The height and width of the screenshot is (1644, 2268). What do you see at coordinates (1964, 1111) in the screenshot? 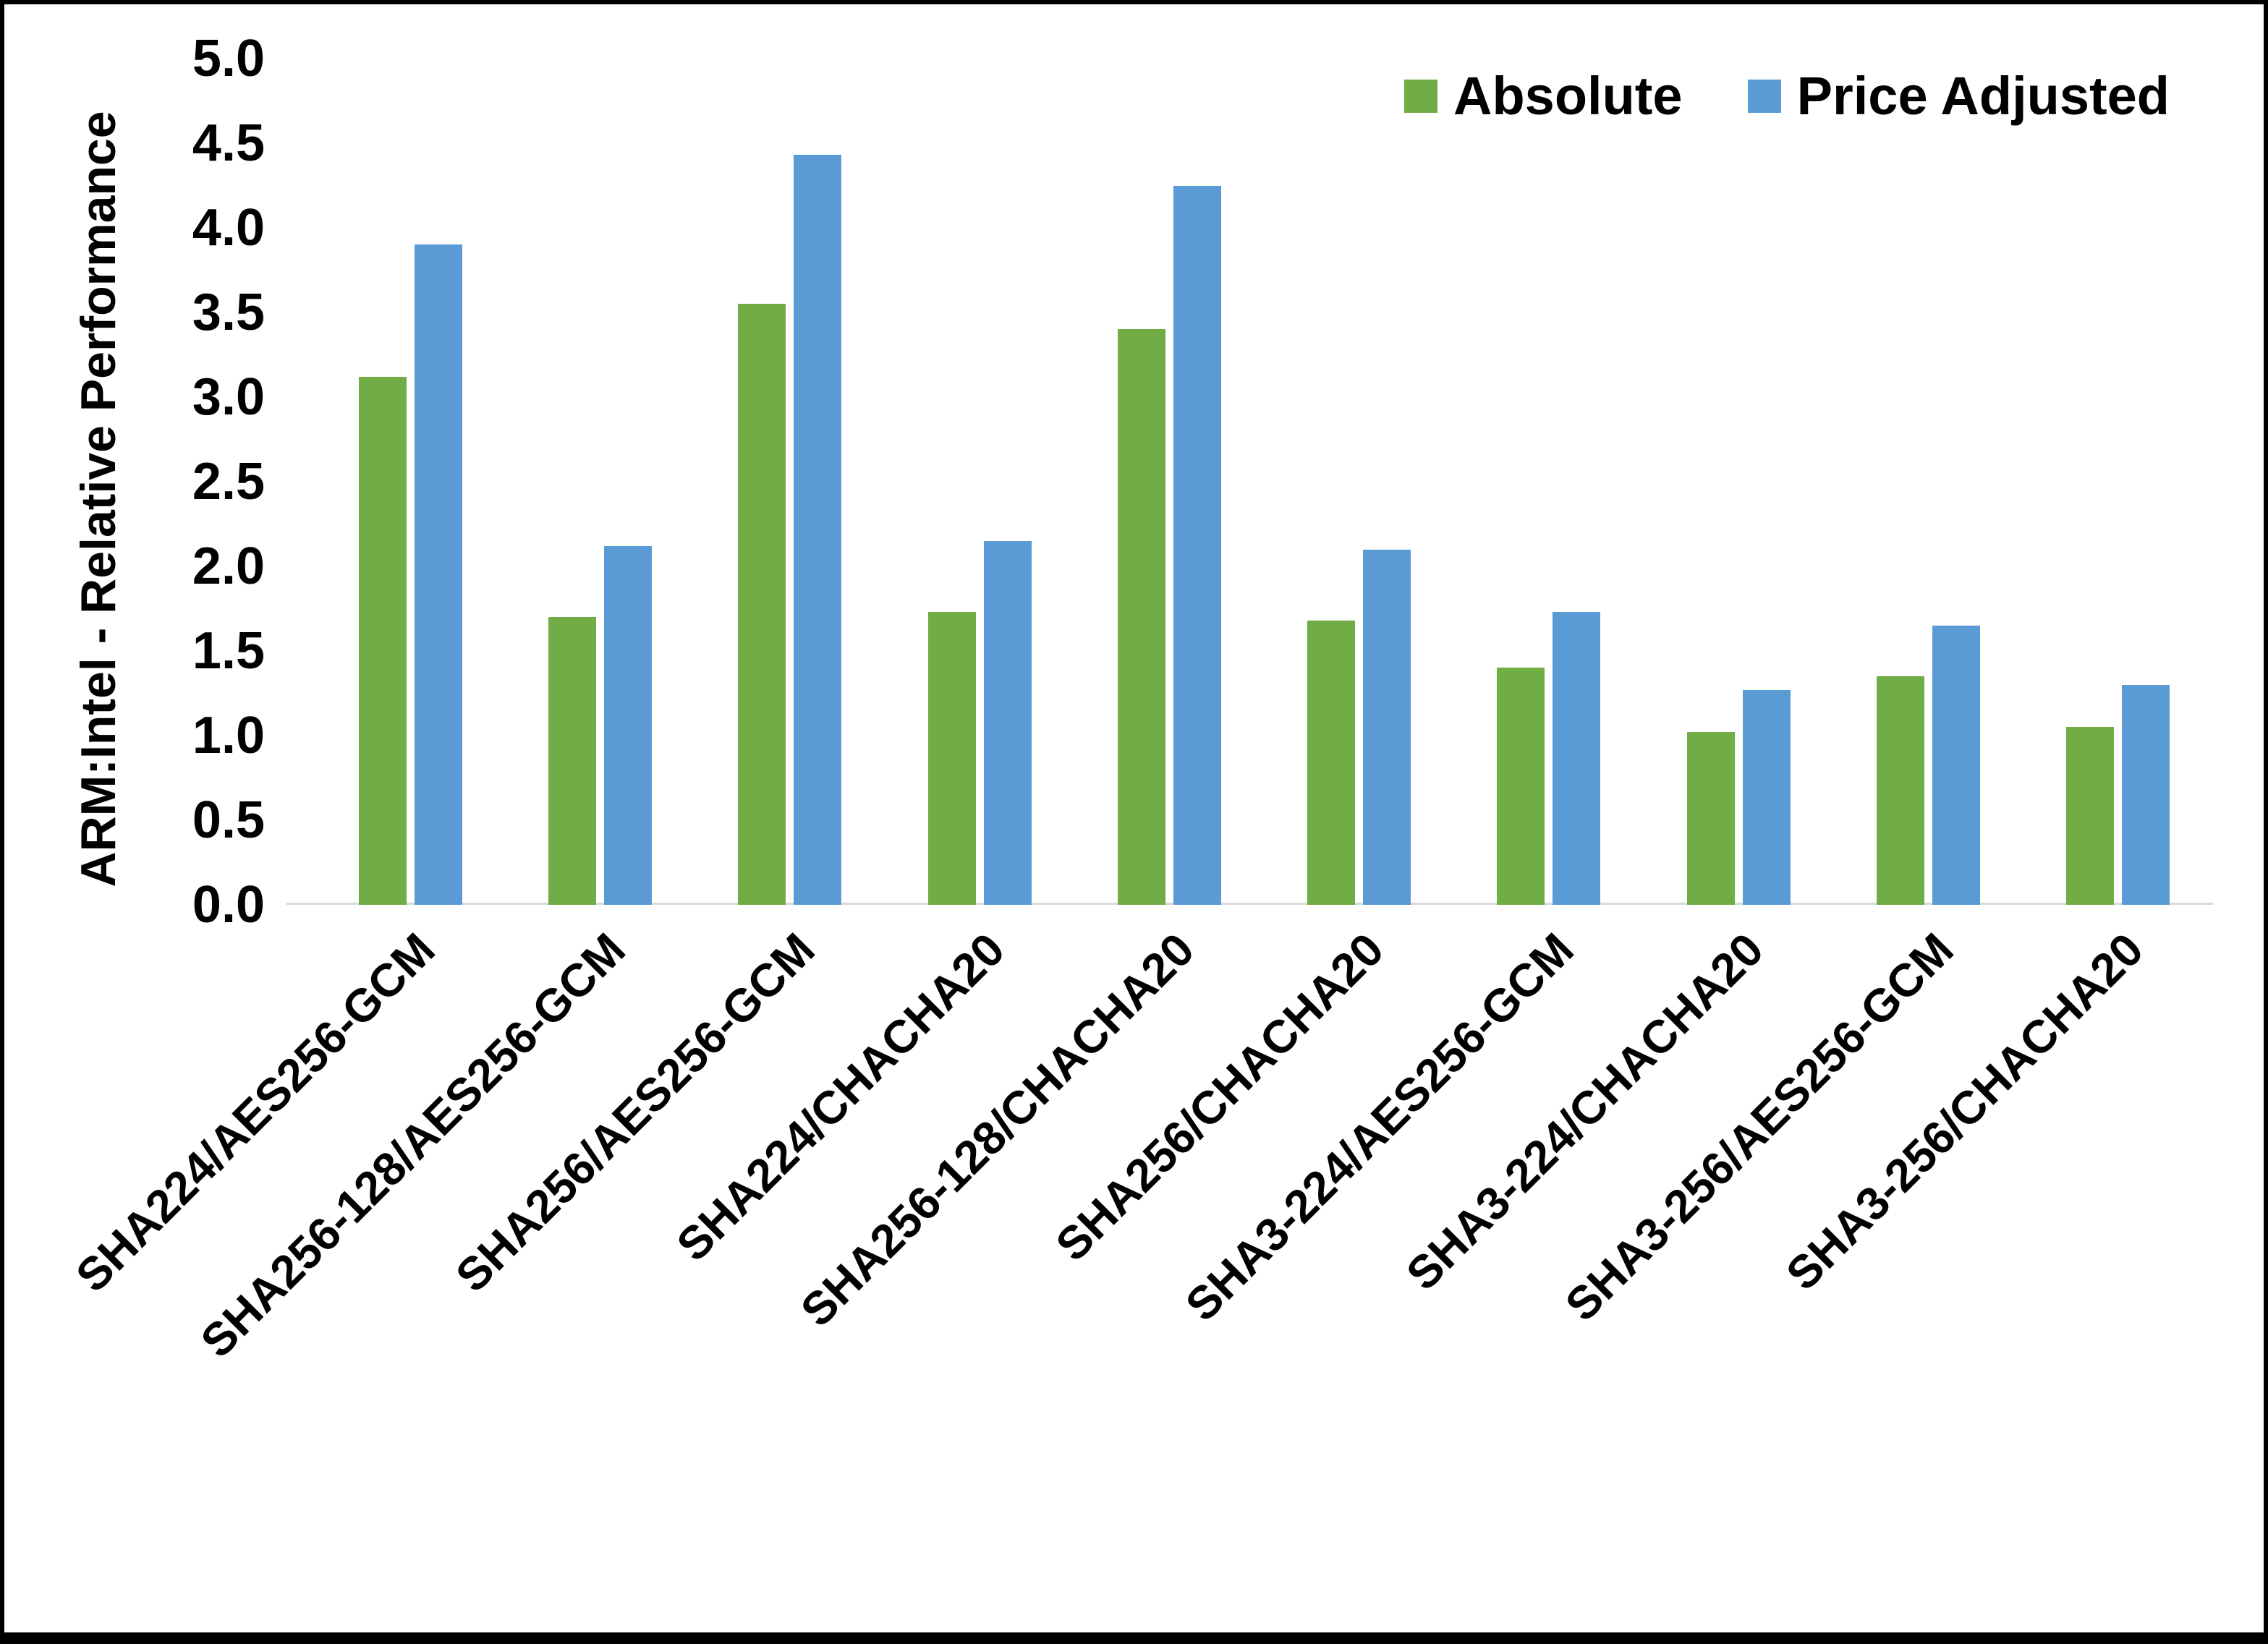
I see `x-axis-category-label: SHA3-256/CHACHA20` at bounding box center [1964, 1111].